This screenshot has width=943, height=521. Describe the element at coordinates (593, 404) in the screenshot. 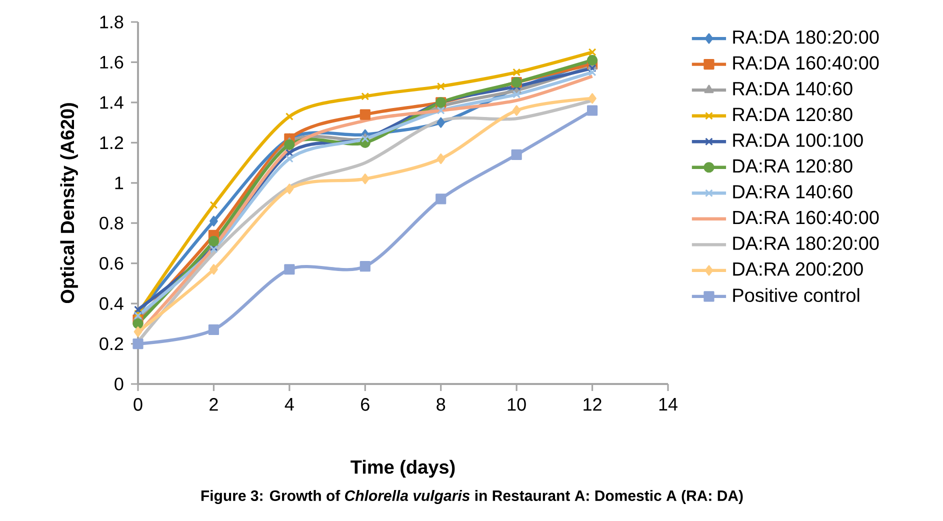

I see `x-tick-label: 12` at that location.